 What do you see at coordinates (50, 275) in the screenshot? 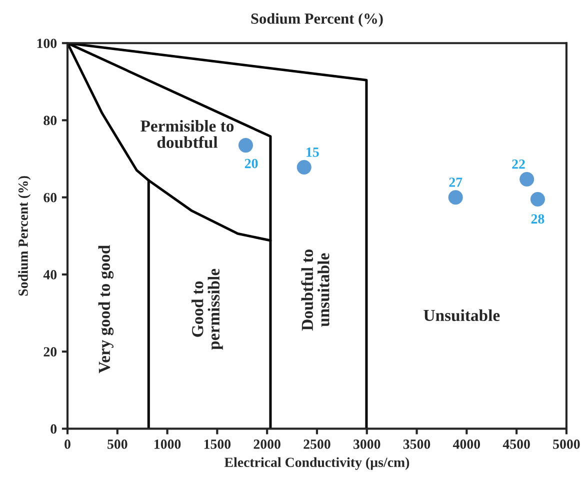
I see `y-tick-label: 40` at bounding box center [50, 275].